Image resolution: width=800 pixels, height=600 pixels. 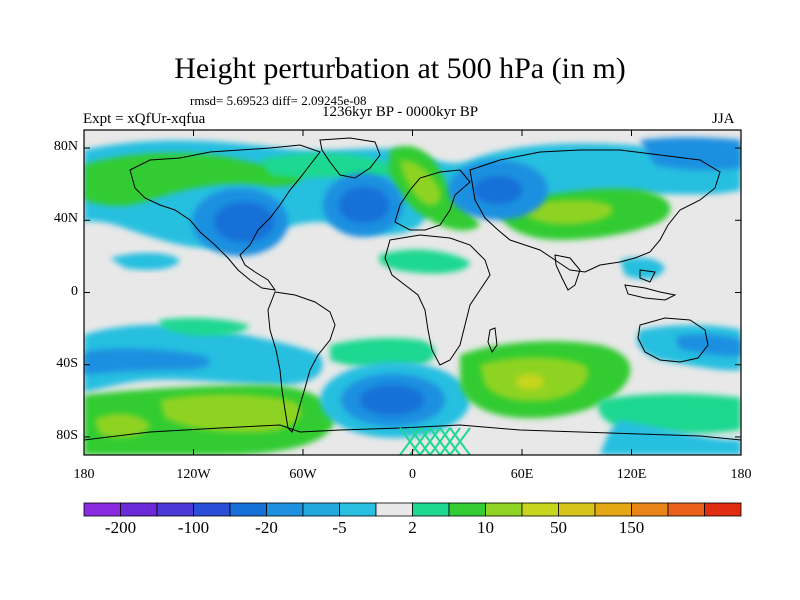 What do you see at coordinates (400, 112) in the screenshot?
I see `period-label: 1236kyr BP - 0000kyr BP` at bounding box center [400, 112].